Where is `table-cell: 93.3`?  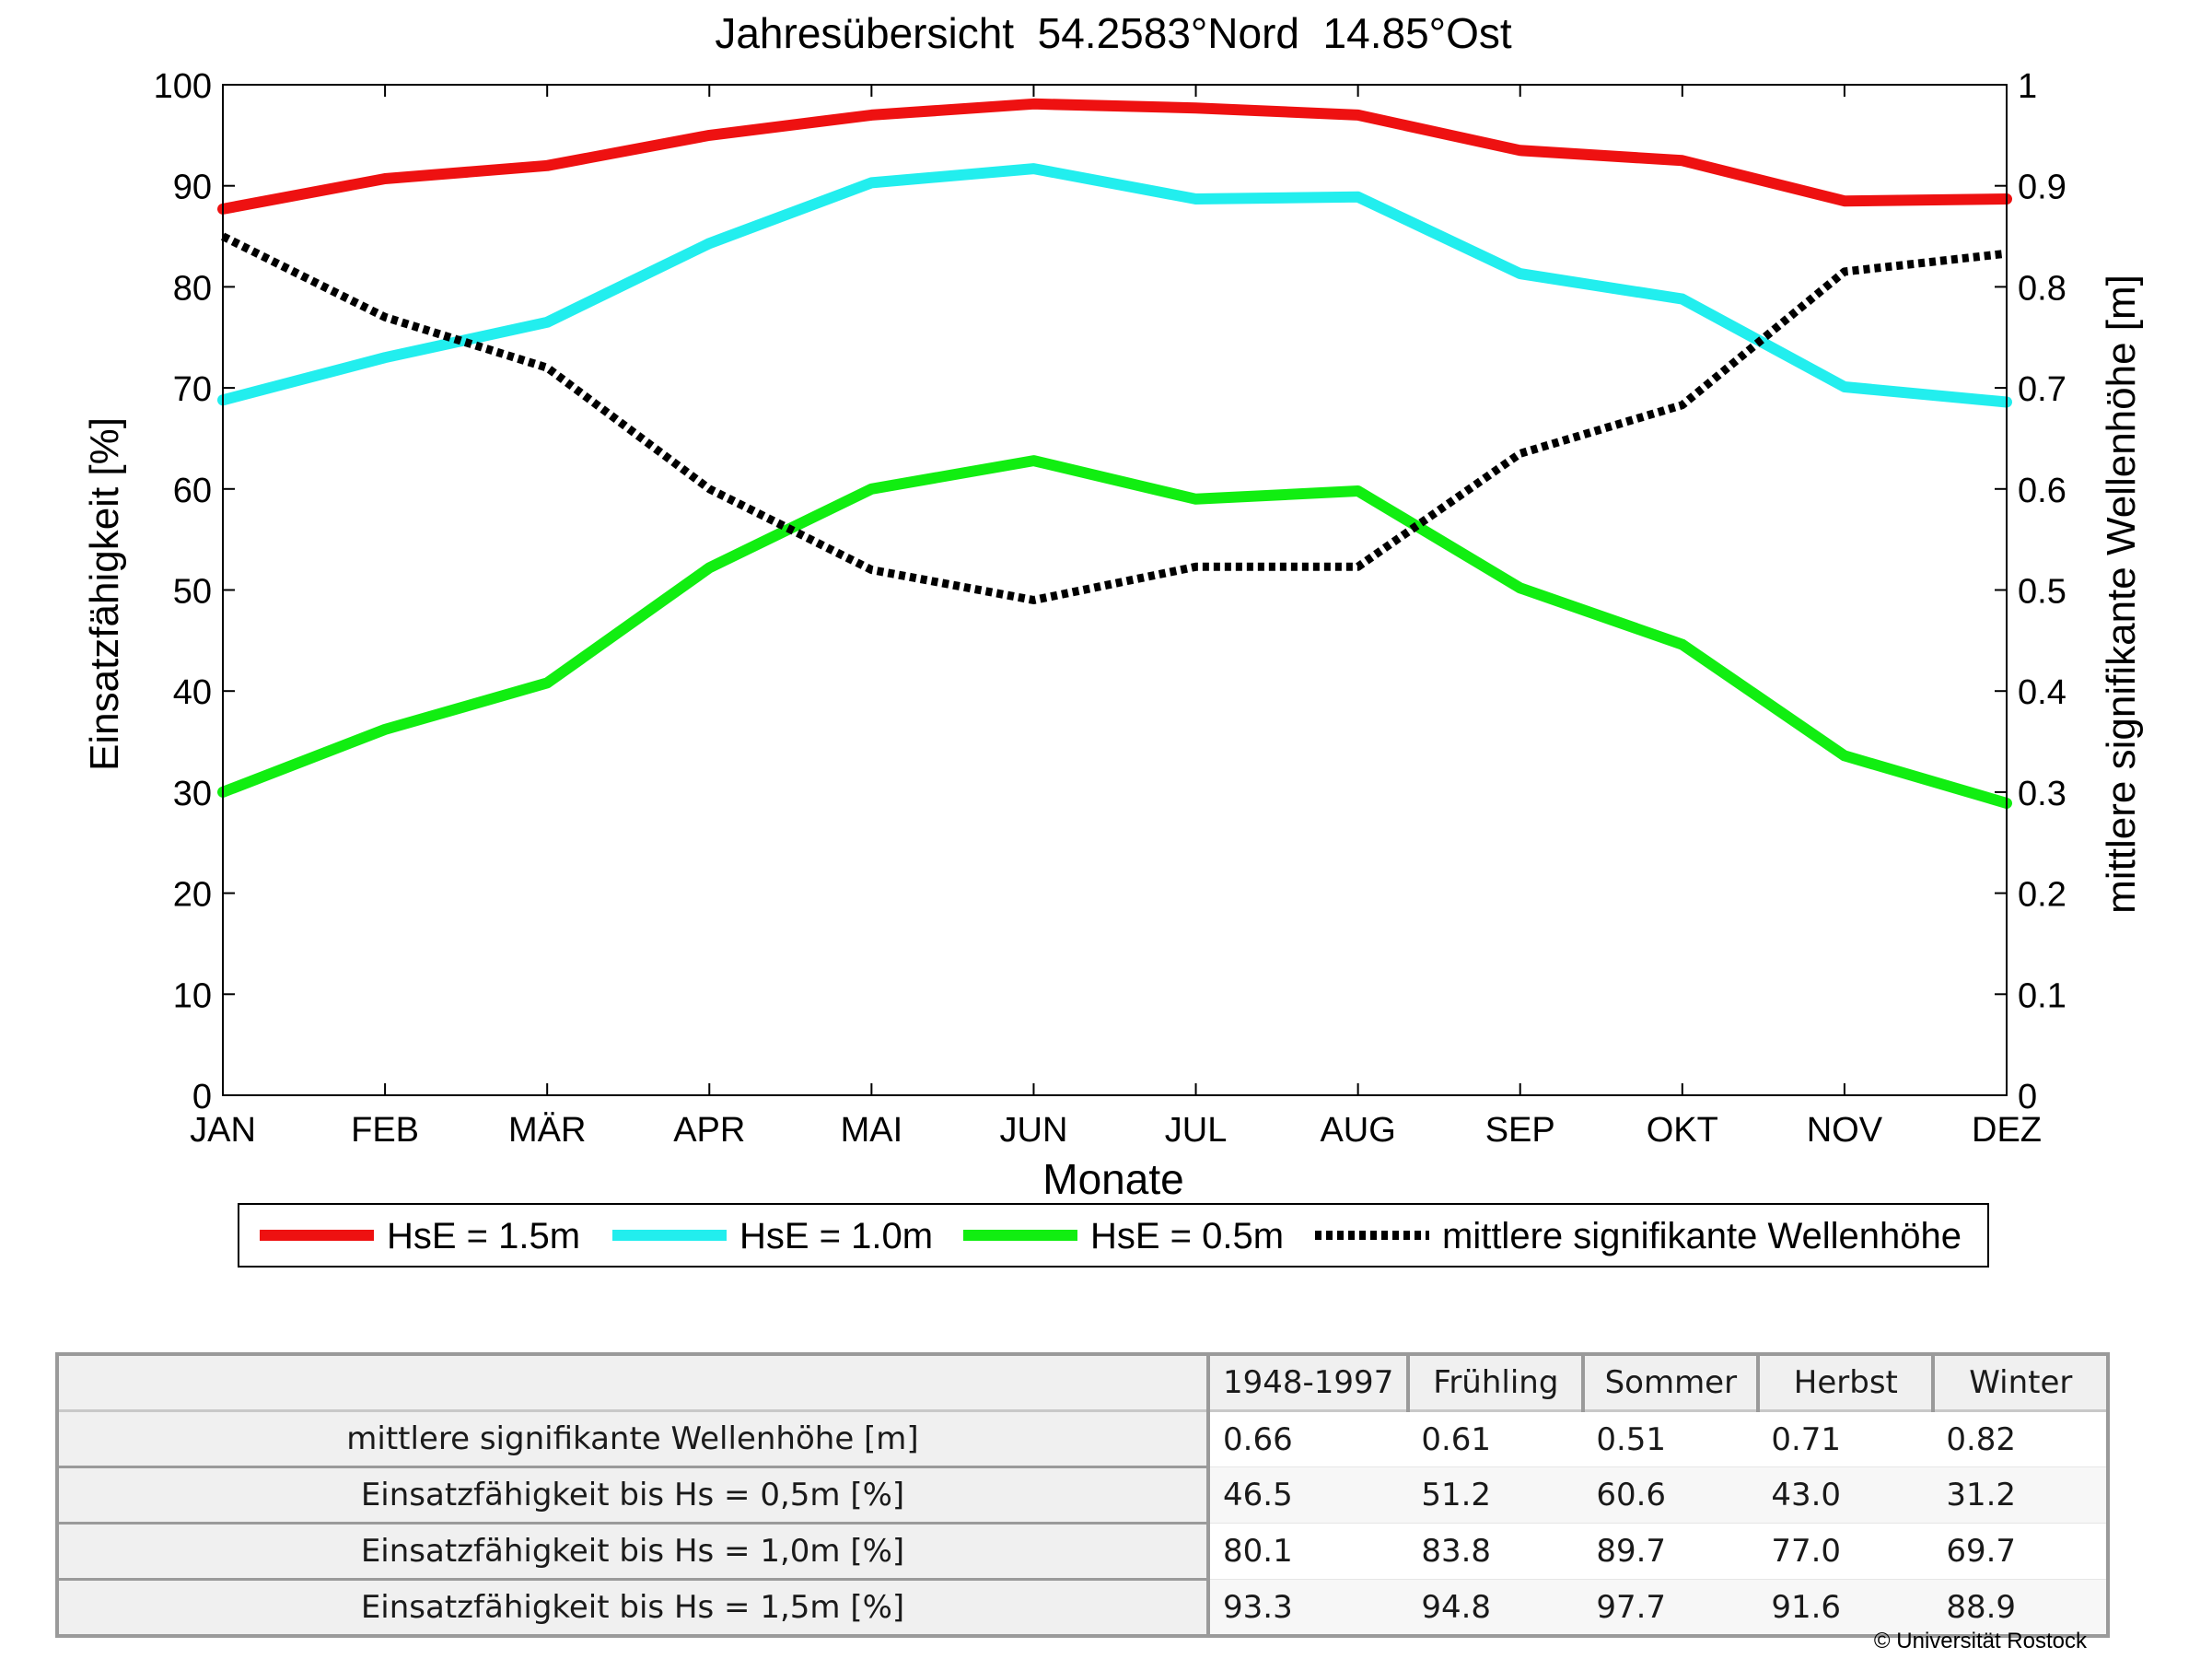
table-cell: 93.3 is located at coordinates (1309, 1607).